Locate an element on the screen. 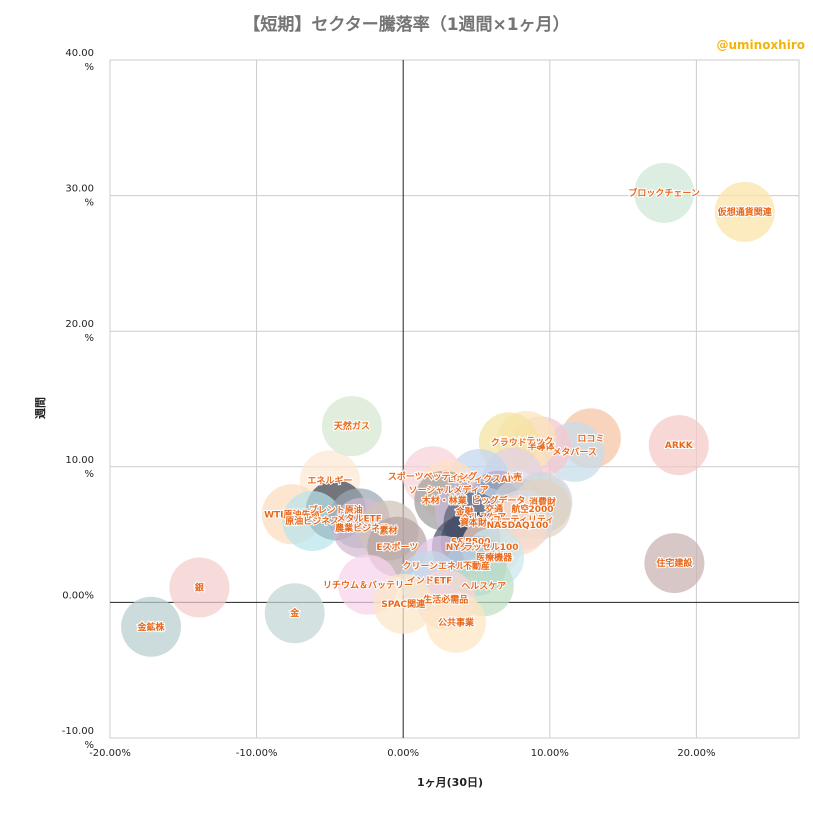  bubble-label: 金 is located at coordinates (294, 613).